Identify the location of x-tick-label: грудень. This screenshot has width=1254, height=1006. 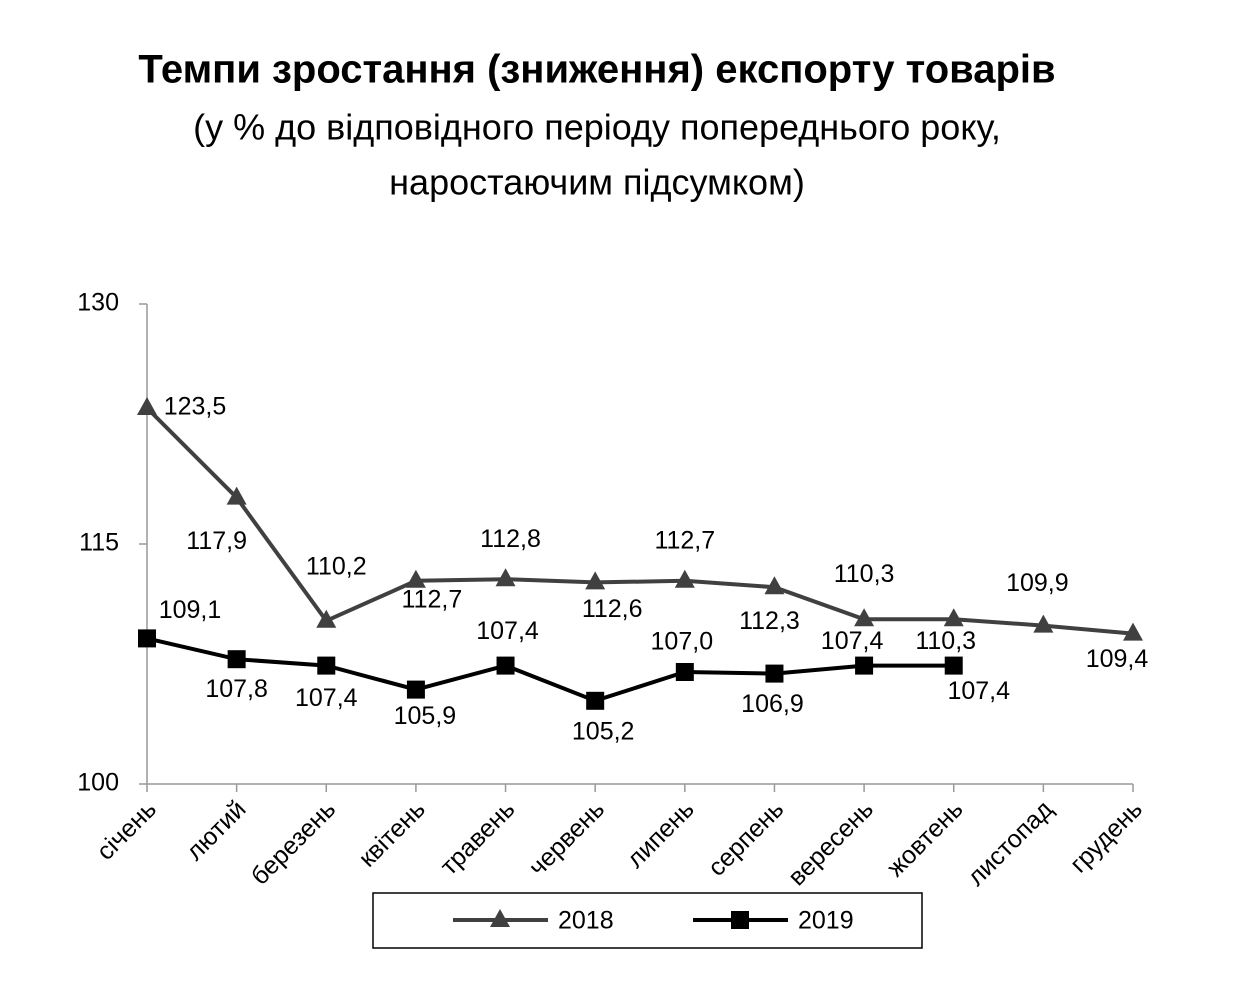
(1106, 836).